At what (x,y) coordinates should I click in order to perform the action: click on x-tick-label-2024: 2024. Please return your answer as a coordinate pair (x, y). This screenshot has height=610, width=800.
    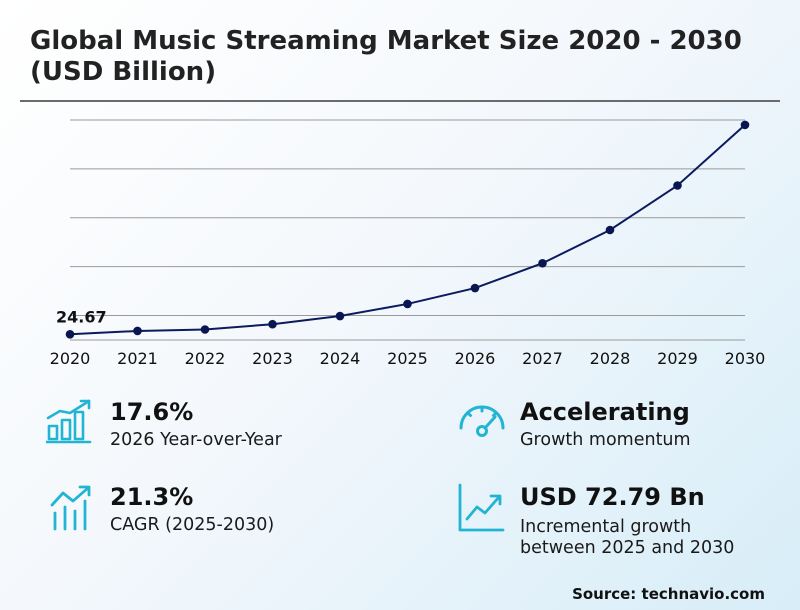
    Looking at the image, I should click on (340, 358).